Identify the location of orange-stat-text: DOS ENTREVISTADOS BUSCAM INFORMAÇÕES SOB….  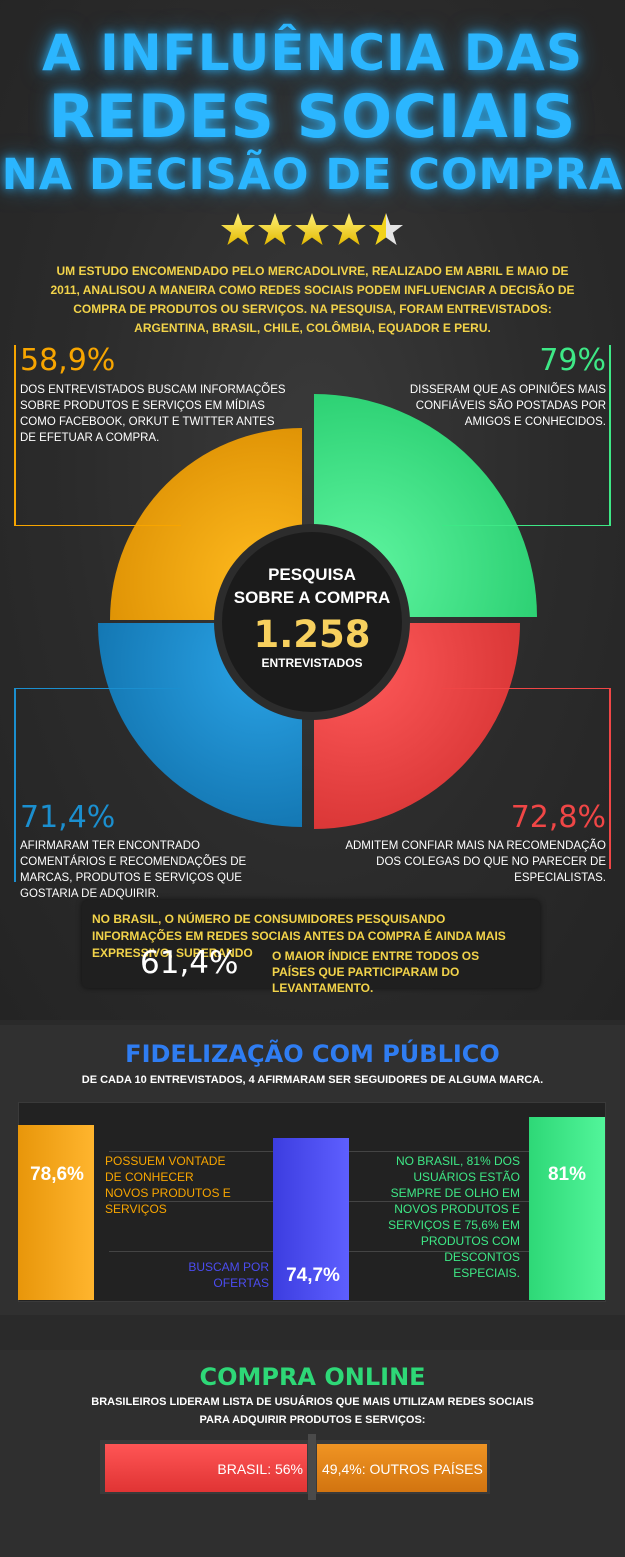
(153, 414).